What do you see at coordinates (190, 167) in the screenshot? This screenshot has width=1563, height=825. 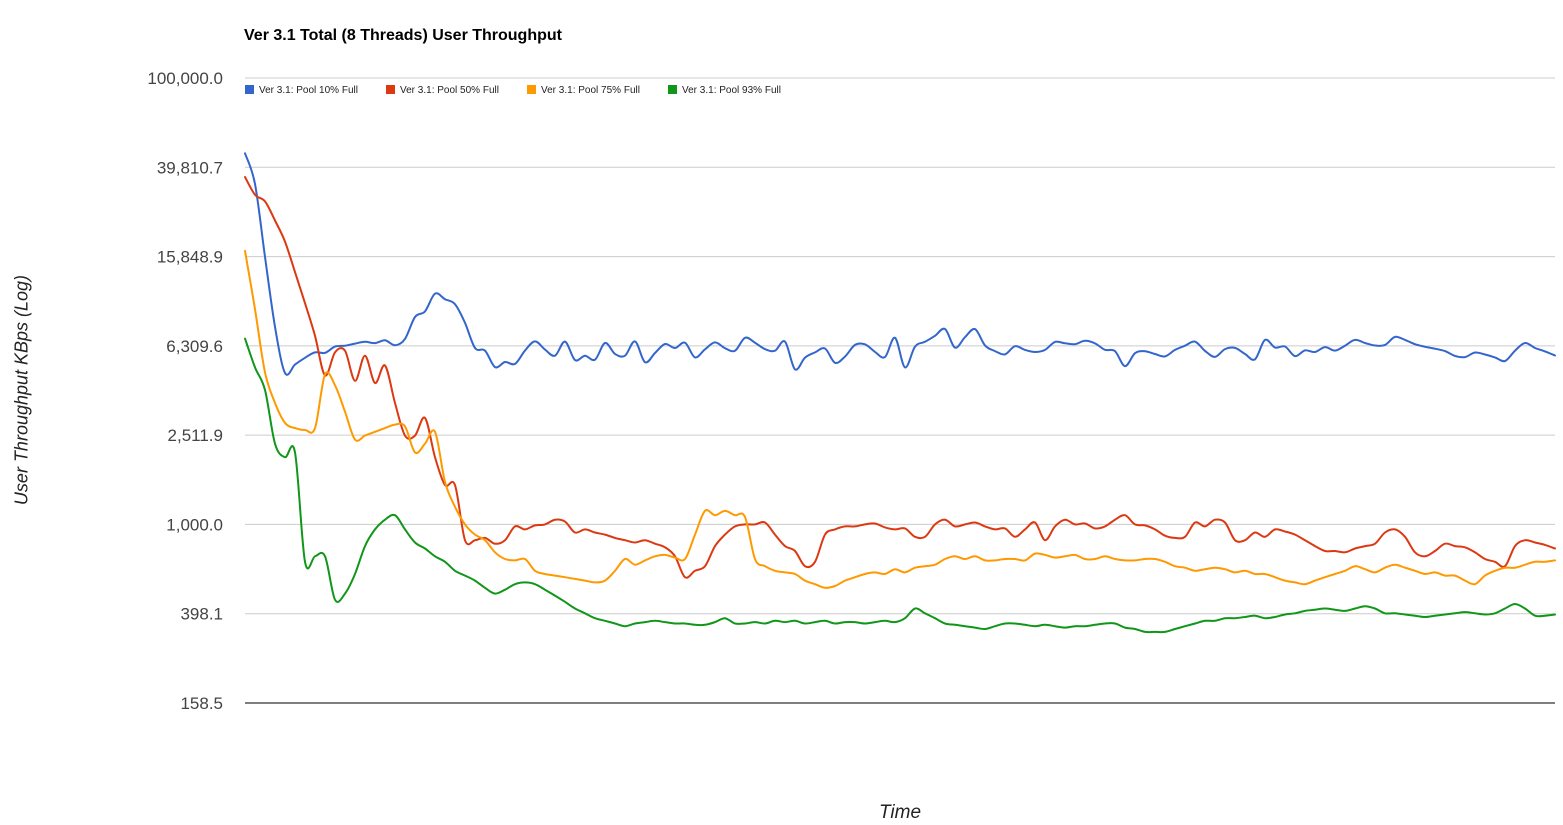 I see `y-tick-label: 39,810.7` at bounding box center [190, 167].